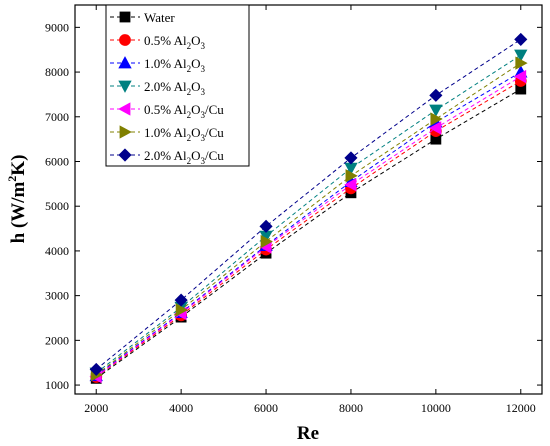 This screenshot has height=446, width=550. I want to click on y-tick-label: 2000, so click(57, 340).